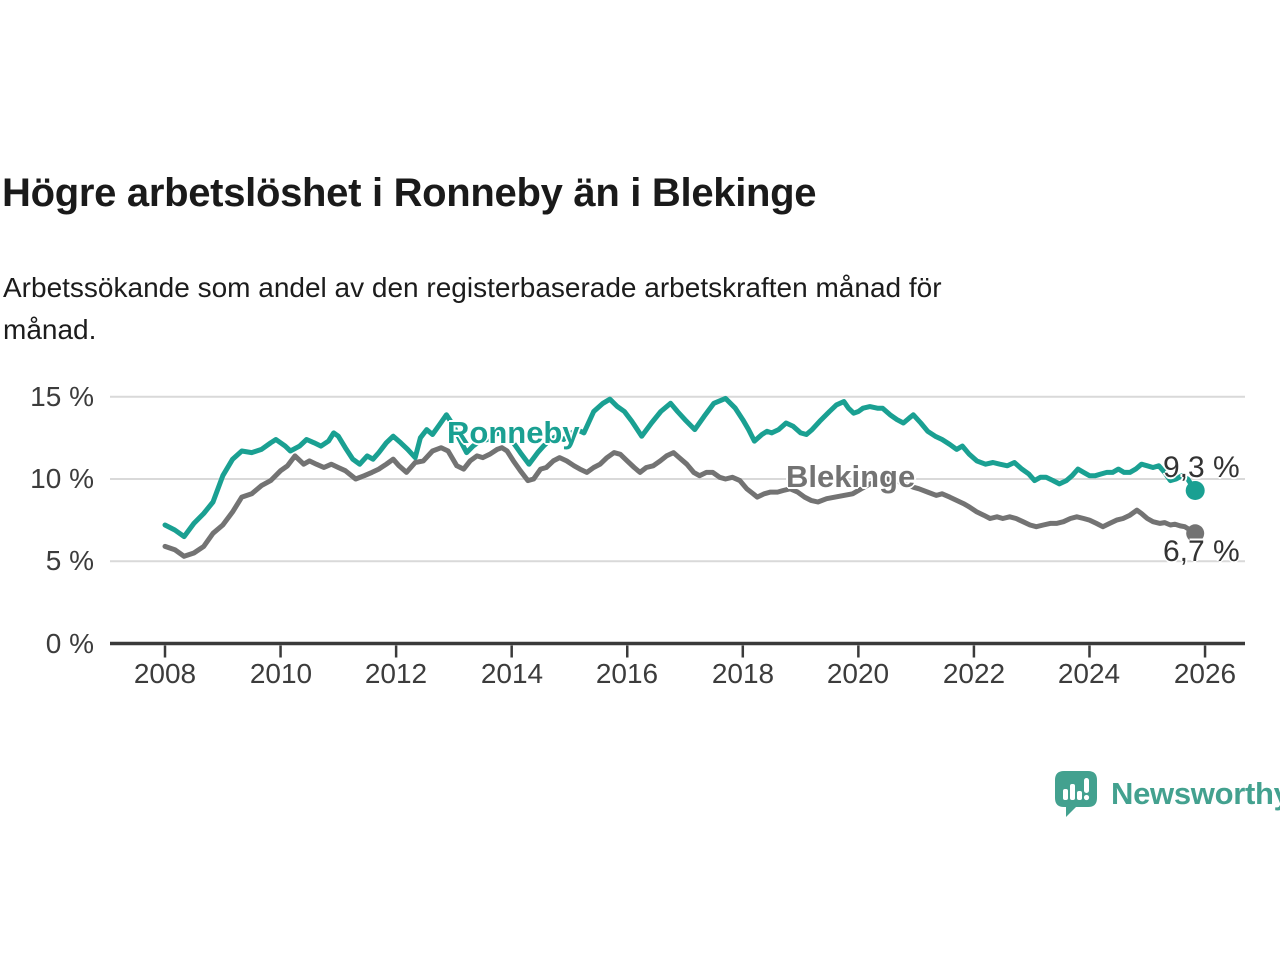  I want to click on end-value-label-blekinge: 6,7 %, so click(1201, 551).